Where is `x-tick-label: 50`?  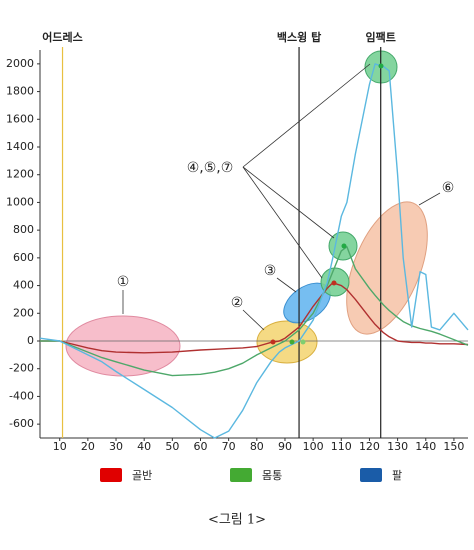
x-tick-label: 50 is located at coordinates (172, 446).